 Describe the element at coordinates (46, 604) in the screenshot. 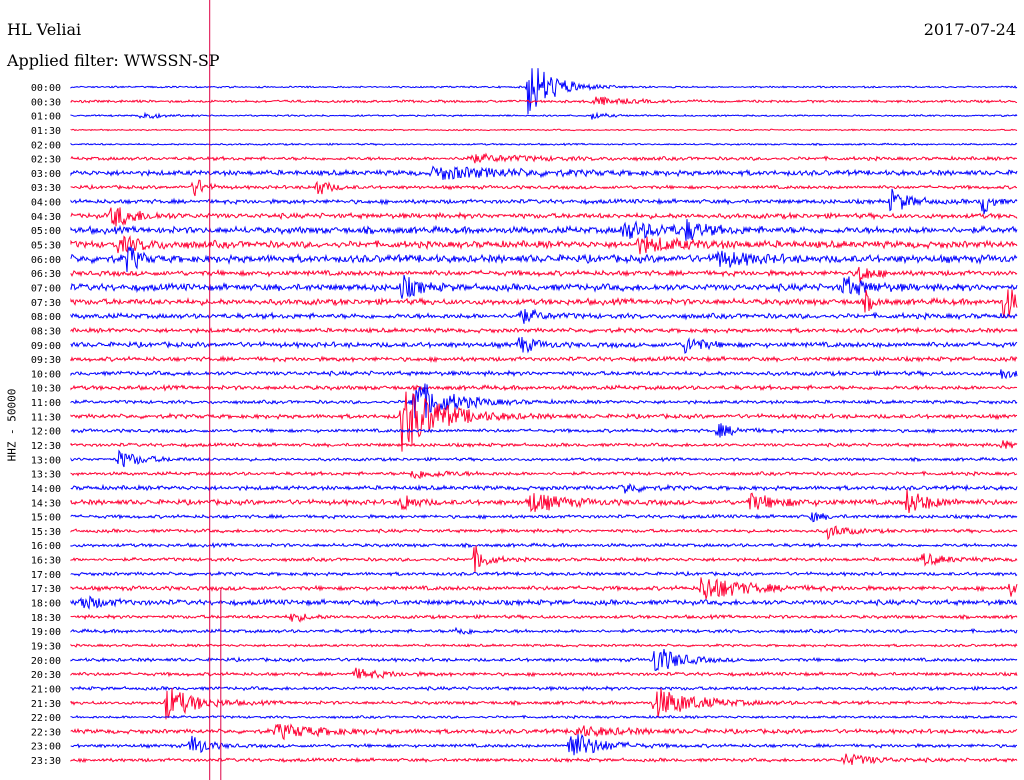

I see `time-label: 18:00` at that location.